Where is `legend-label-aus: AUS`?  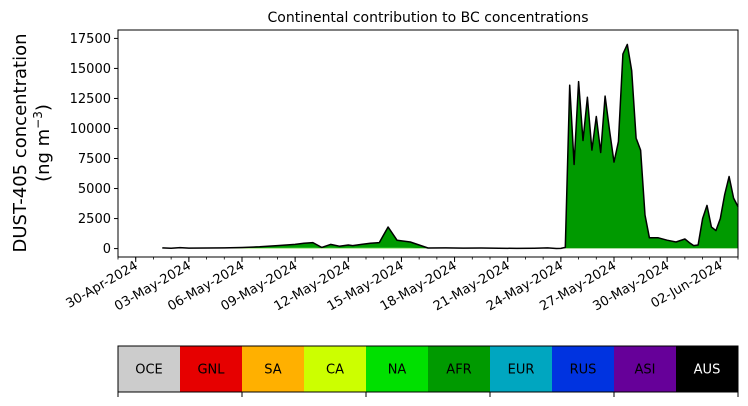 legend-label-aus: AUS is located at coordinates (707, 370).